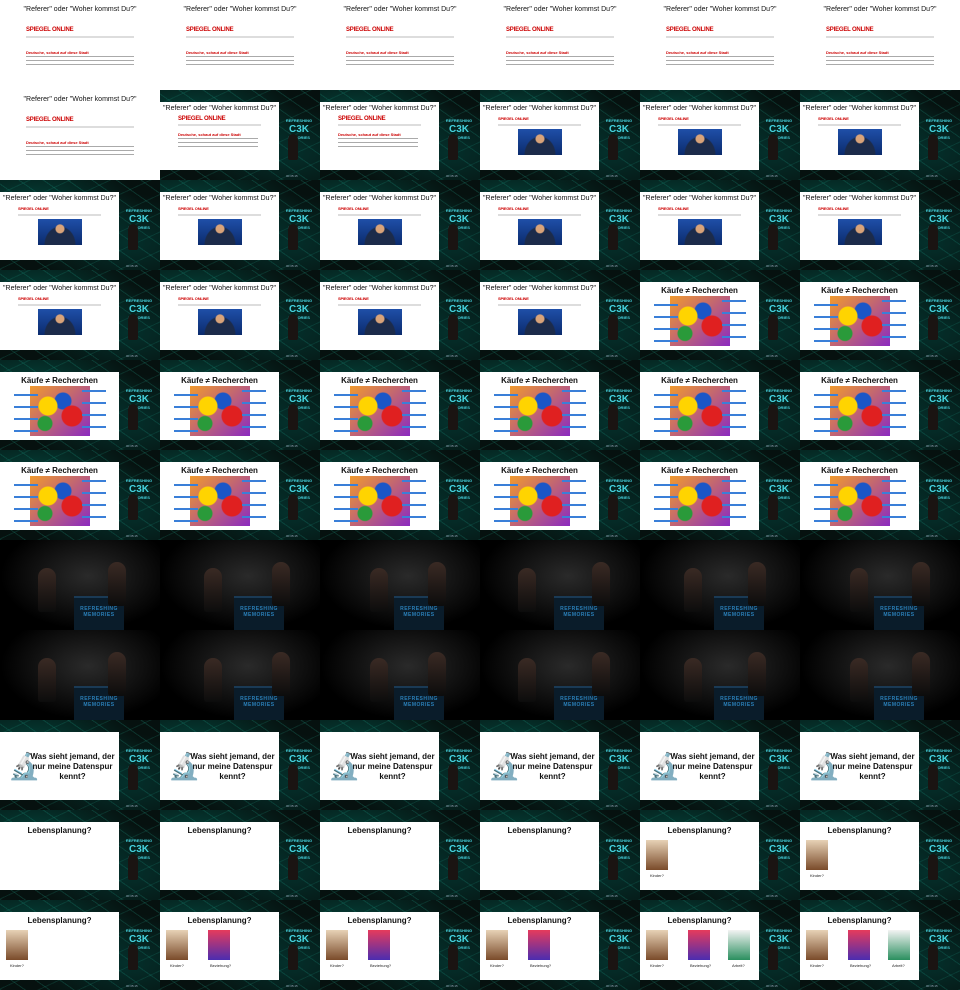 The width and height of the screenshot is (960, 990). Describe the element at coordinates (59, 856) in the screenshot. I see `slide: Lebensplanung?` at that location.